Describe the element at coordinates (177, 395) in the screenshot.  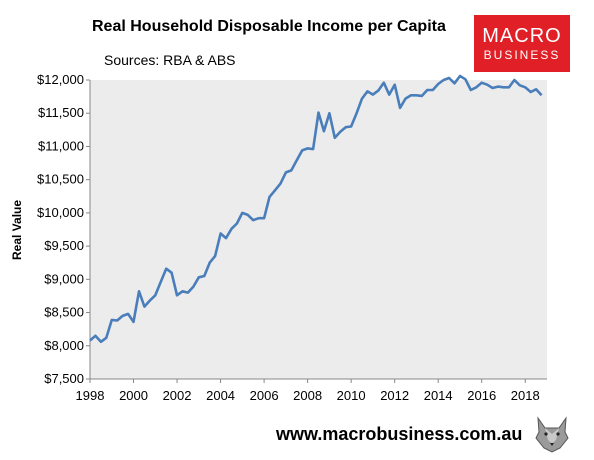
I see `x-tick-label: 2002` at that location.